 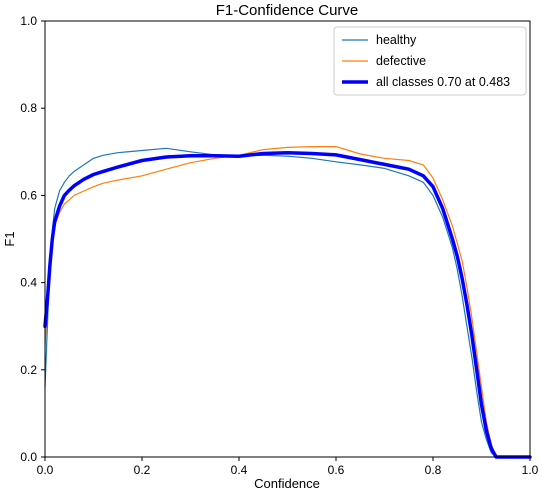 I want to click on chart-title: F1-Confidence Curve, so click(x=287, y=10).